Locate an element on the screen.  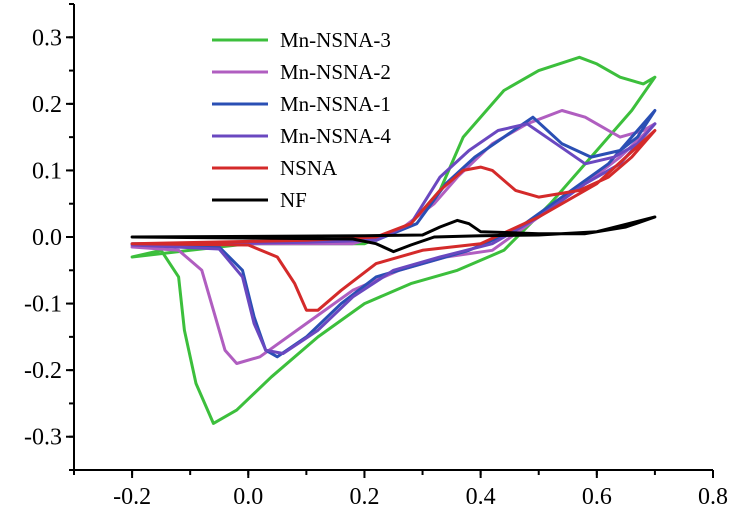
legend-item-nsna: NSNA is located at coordinates (275, 168).